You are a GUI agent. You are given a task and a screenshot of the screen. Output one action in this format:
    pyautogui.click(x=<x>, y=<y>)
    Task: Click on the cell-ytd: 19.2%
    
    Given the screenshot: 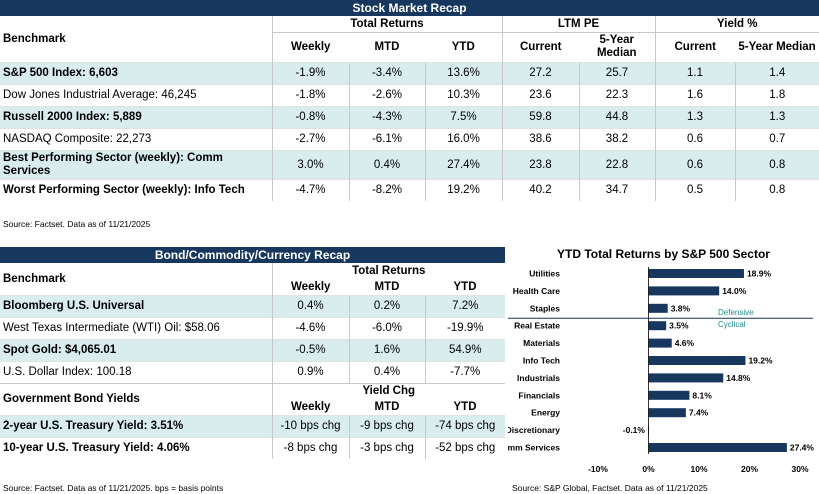 What is the action you would take?
    pyautogui.click(x=463, y=189)
    